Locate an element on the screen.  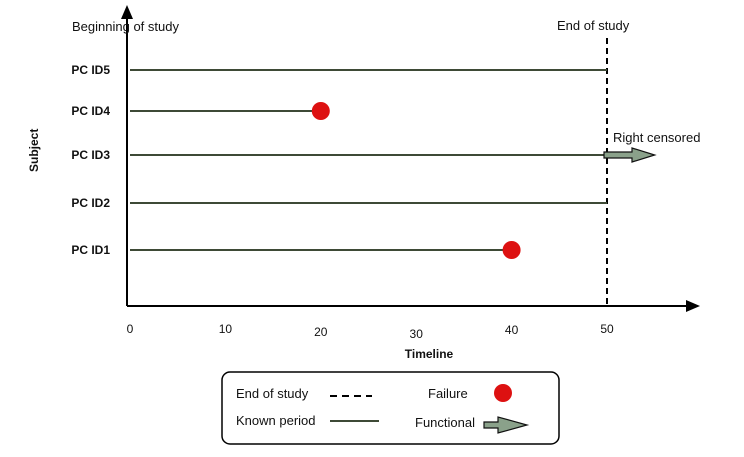
subject-label-pc-id5: PC ID5 is located at coordinates (90, 70).